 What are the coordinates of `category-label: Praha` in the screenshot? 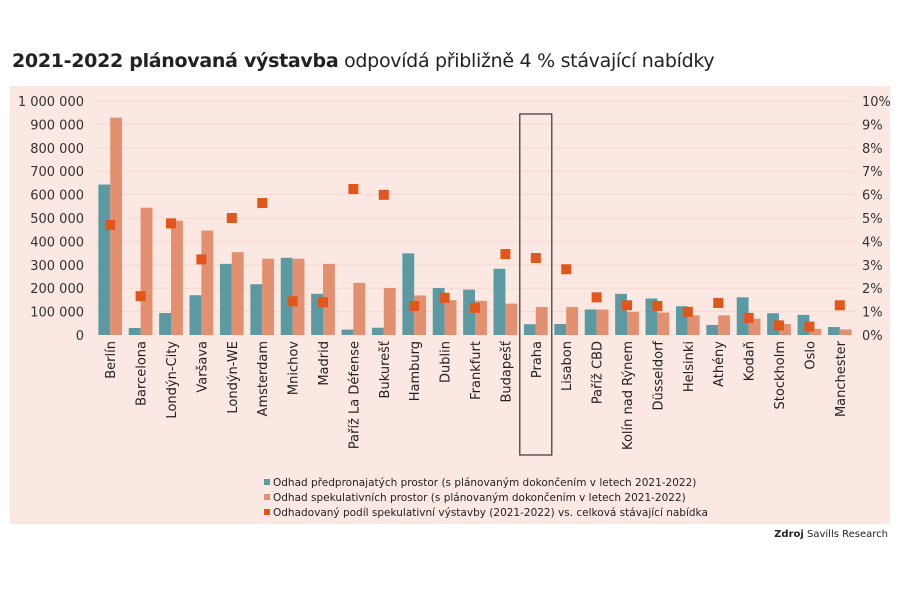 It's located at (537, 359).